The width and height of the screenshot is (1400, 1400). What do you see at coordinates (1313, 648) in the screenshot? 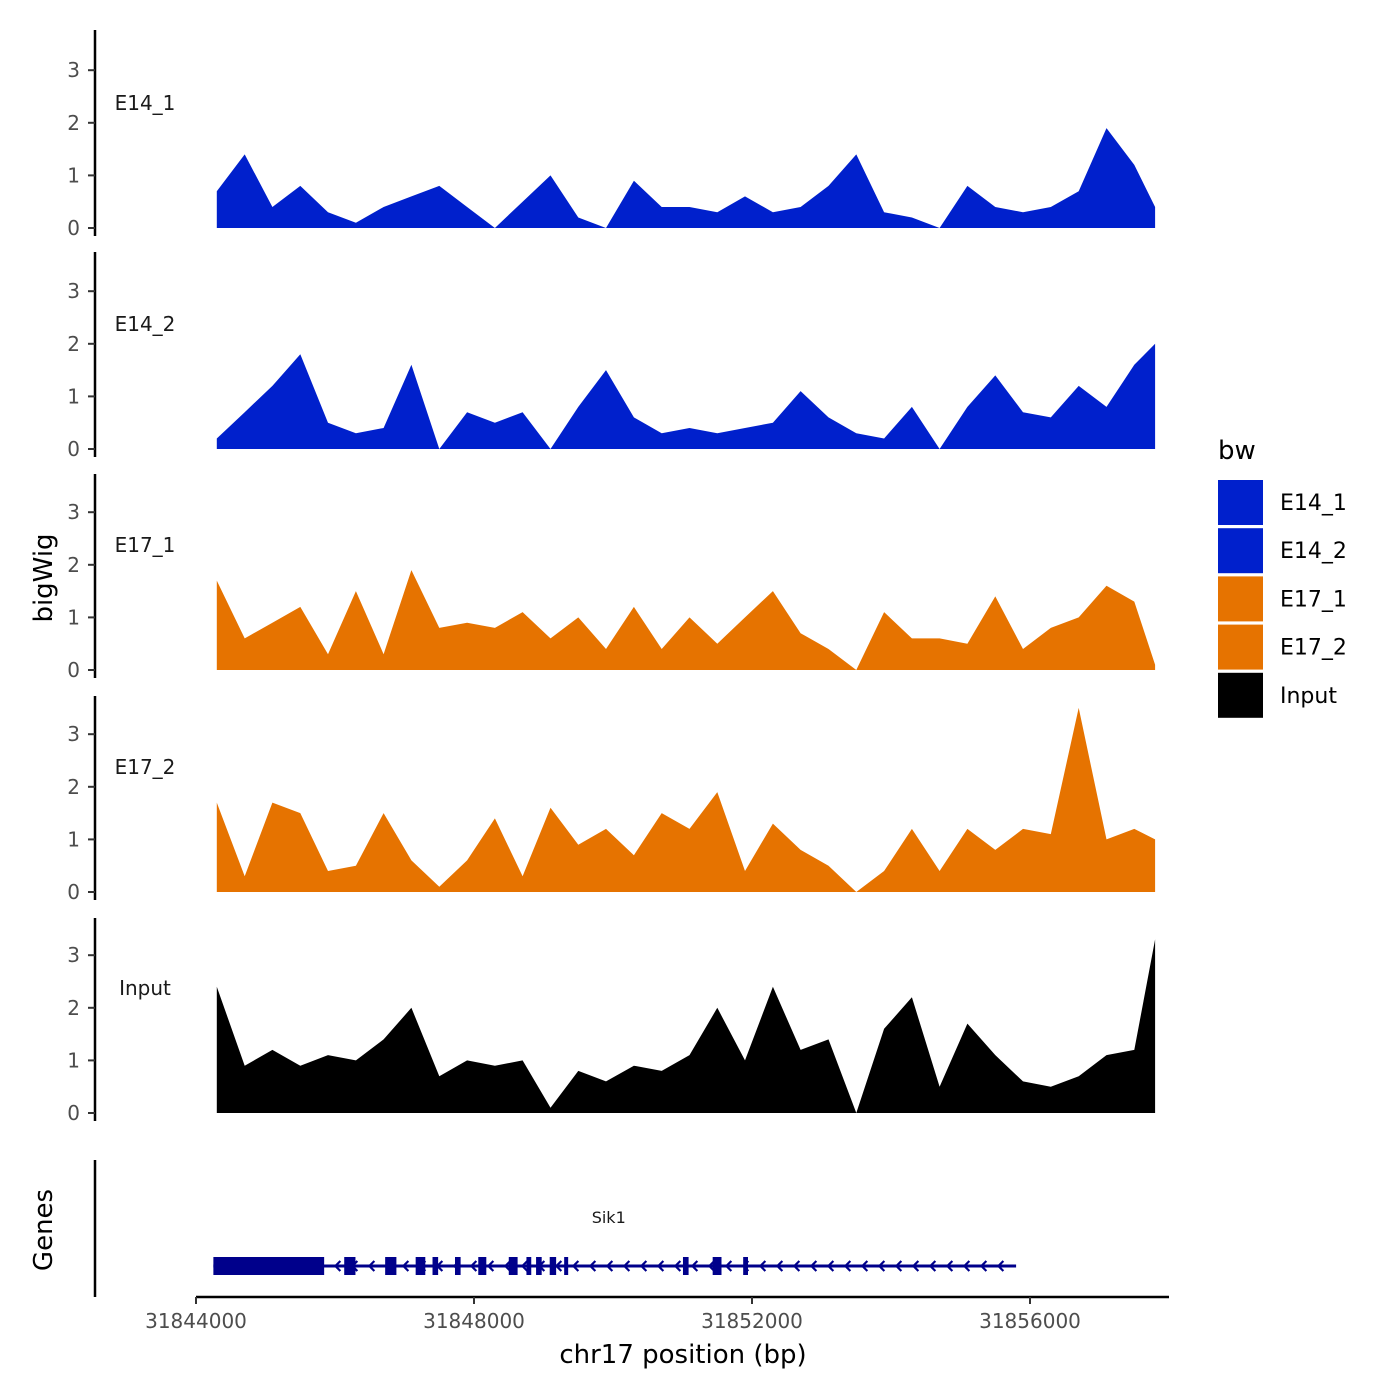
I see `legend-label: E17_2` at bounding box center [1313, 648].